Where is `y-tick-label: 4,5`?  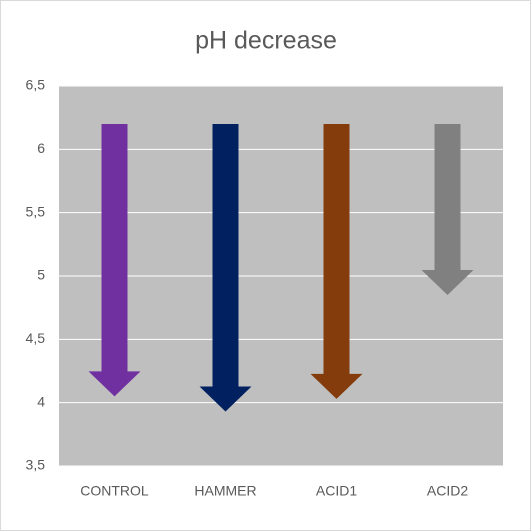
y-tick-label: 4,5 is located at coordinates (36, 338).